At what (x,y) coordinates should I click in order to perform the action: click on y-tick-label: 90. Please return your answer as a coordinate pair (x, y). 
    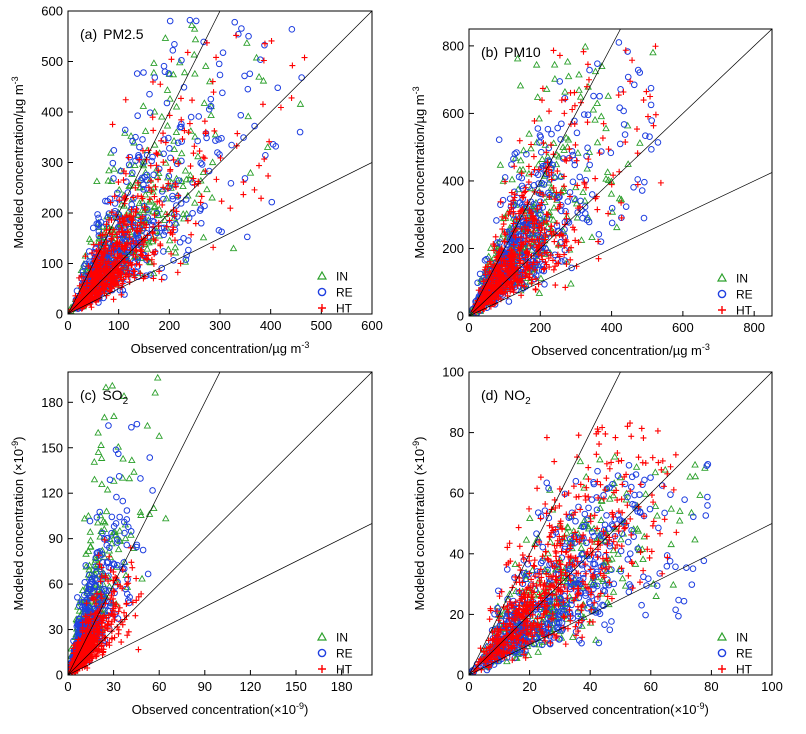
    Looking at the image, I should click on (56, 538).